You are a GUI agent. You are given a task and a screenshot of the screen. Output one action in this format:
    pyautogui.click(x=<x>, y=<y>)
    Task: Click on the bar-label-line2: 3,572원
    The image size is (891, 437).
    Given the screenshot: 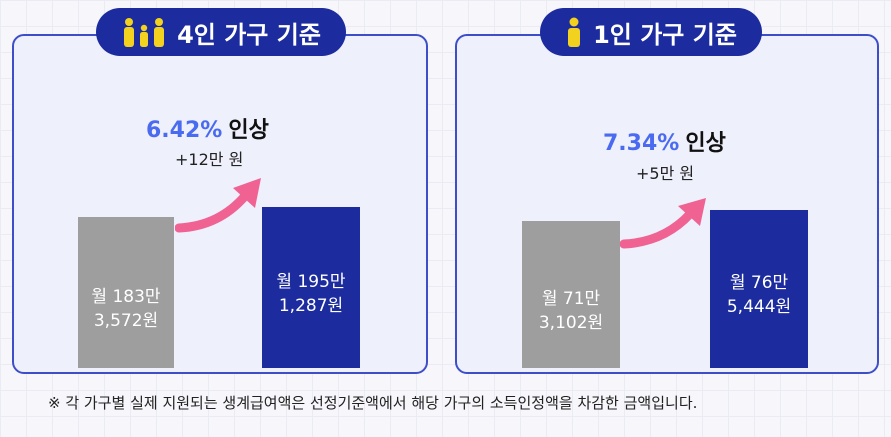 What is the action you would take?
    pyautogui.click(x=126, y=320)
    